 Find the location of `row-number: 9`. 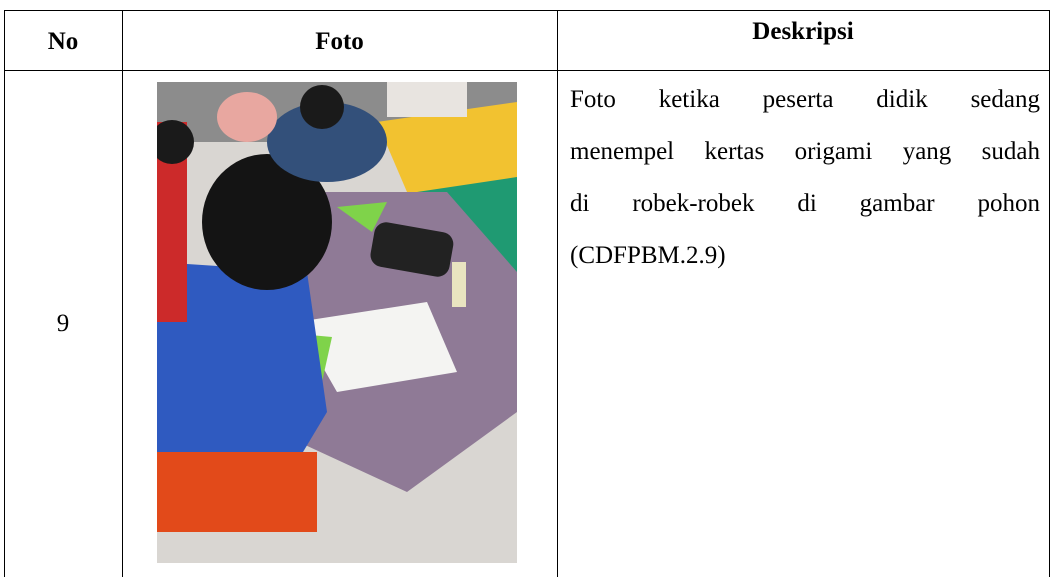

row-number: 9 is located at coordinates (63, 323).